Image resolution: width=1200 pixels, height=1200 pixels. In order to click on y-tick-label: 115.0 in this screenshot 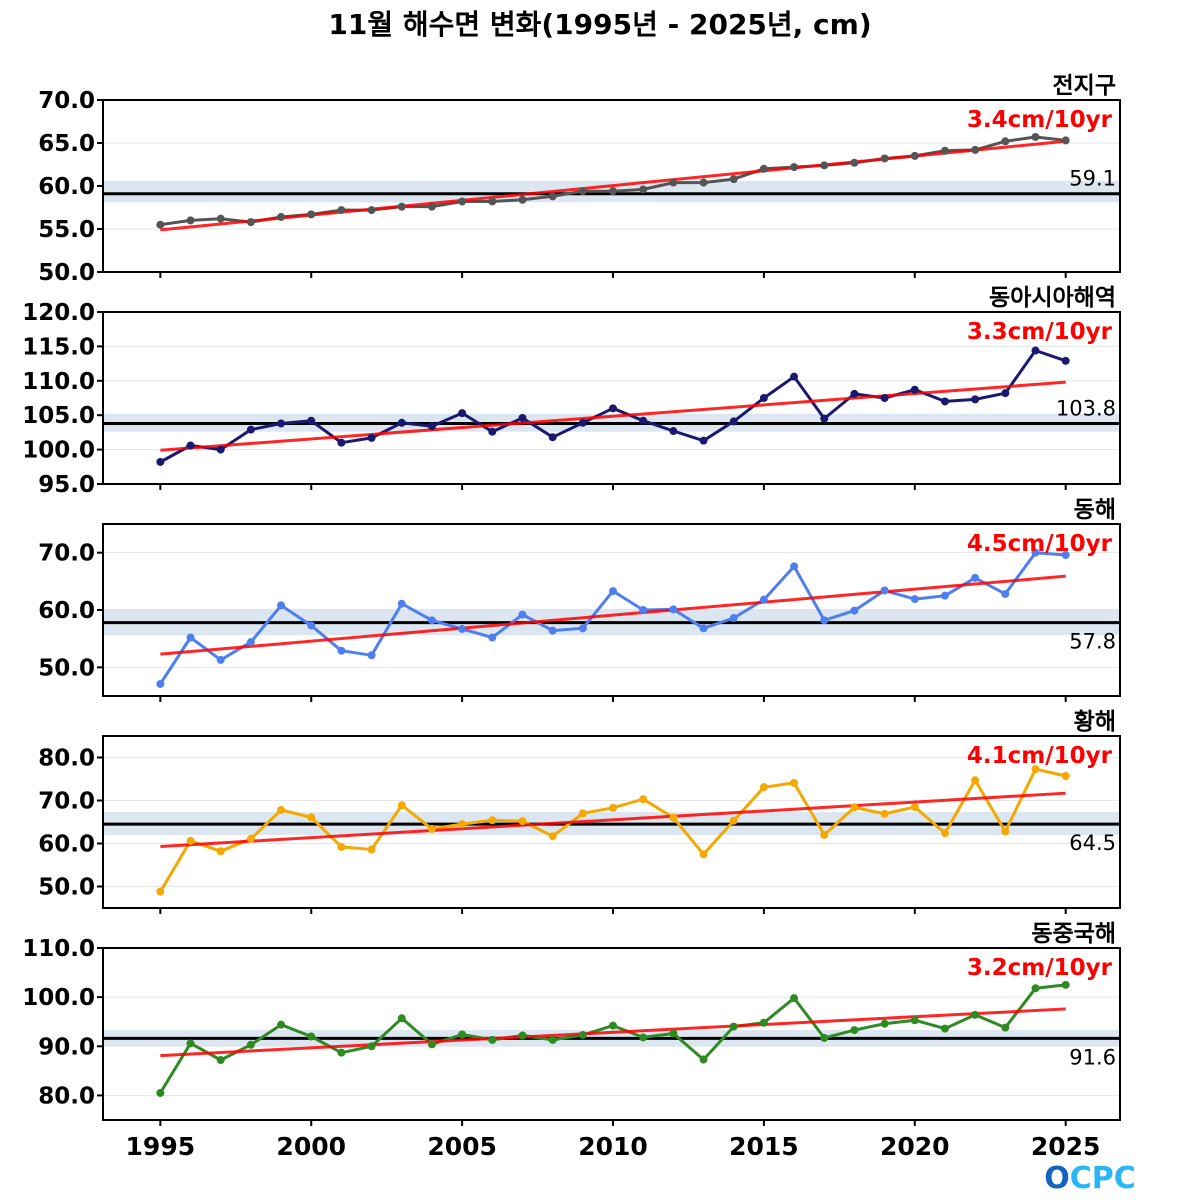, I will do `click(58, 347)`.